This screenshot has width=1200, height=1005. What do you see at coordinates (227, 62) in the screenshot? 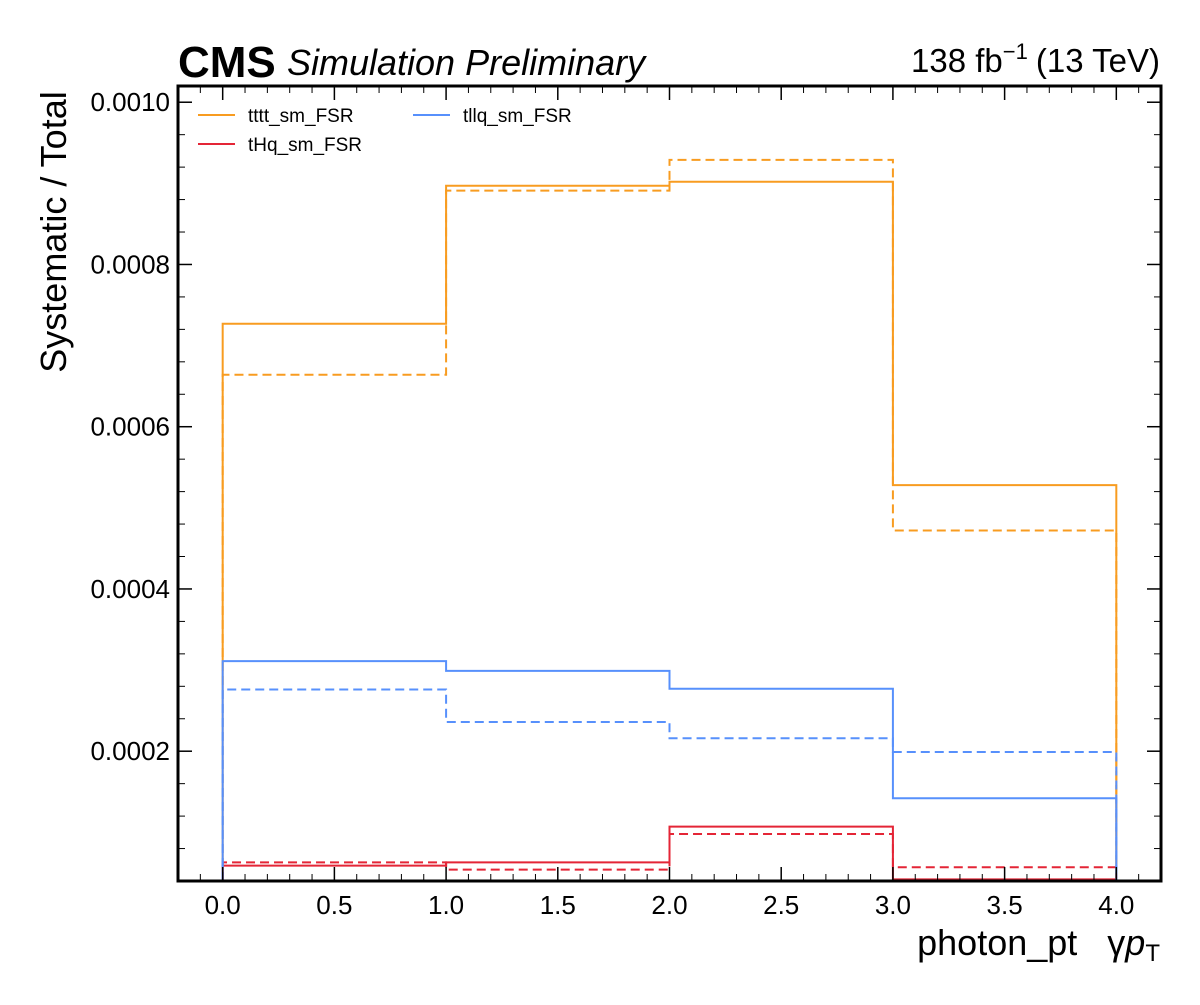
I see `cms-label: CMS` at bounding box center [227, 62].